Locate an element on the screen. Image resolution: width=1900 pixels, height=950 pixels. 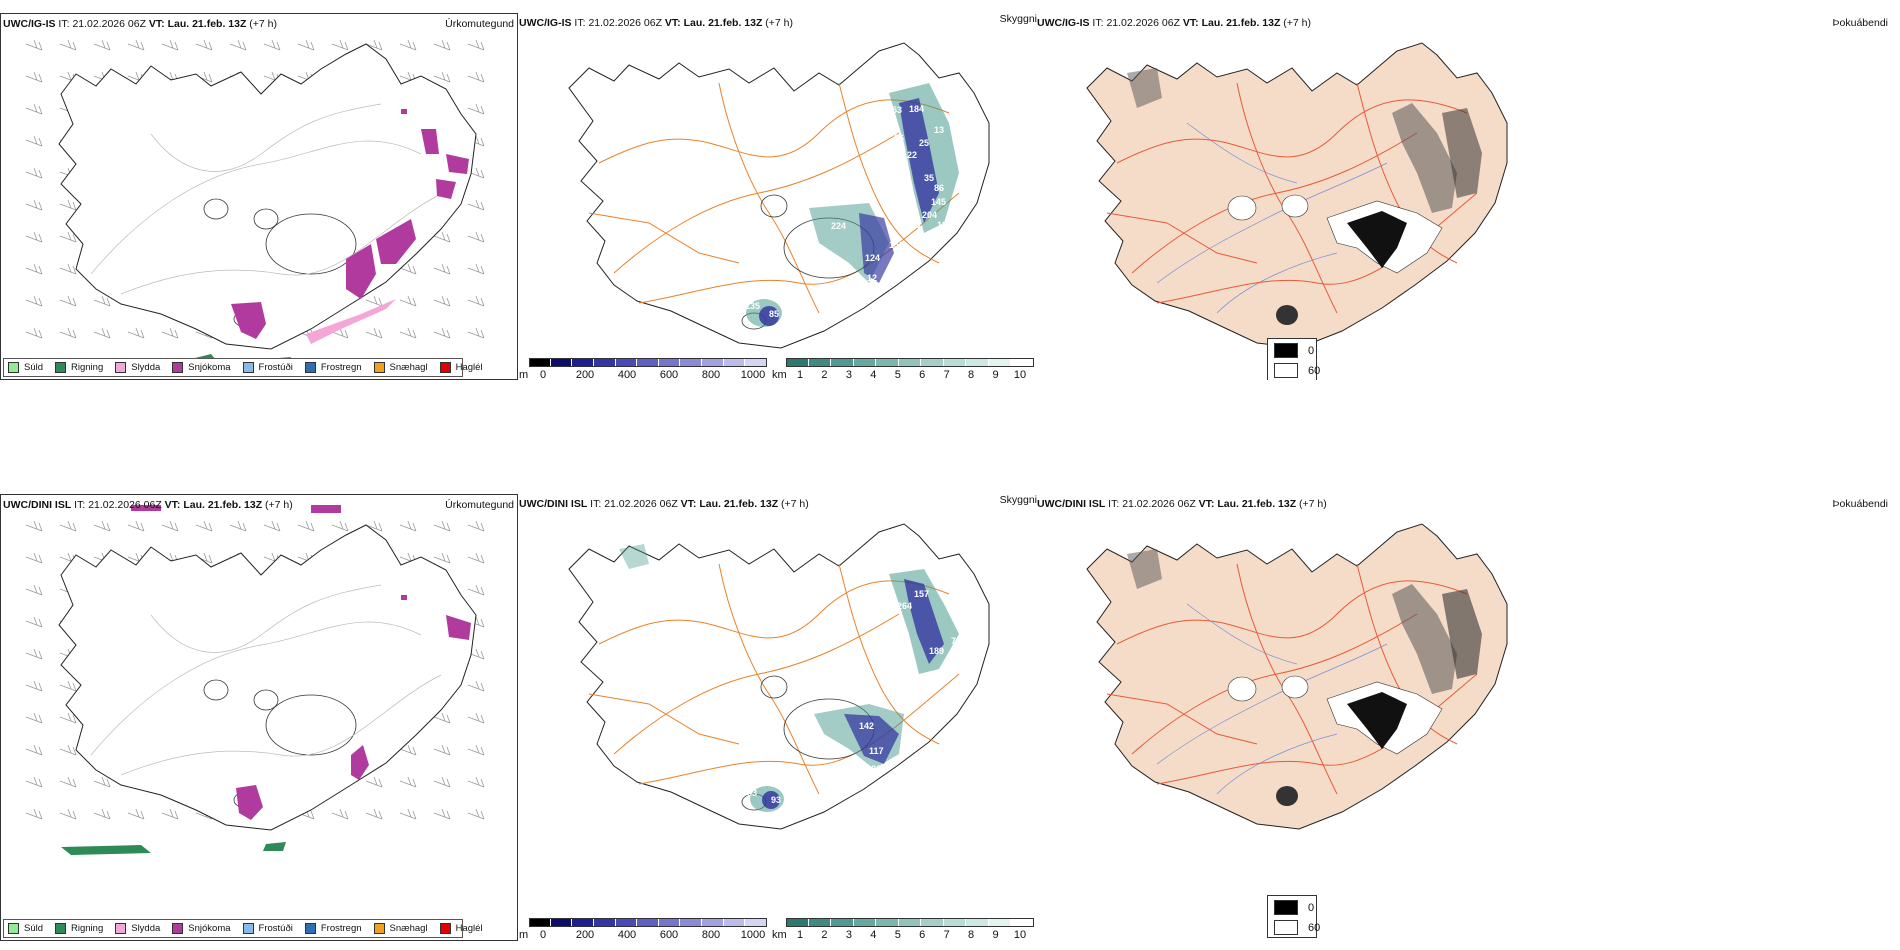
fog-black-swatch is located at coordinates (1286, 350).